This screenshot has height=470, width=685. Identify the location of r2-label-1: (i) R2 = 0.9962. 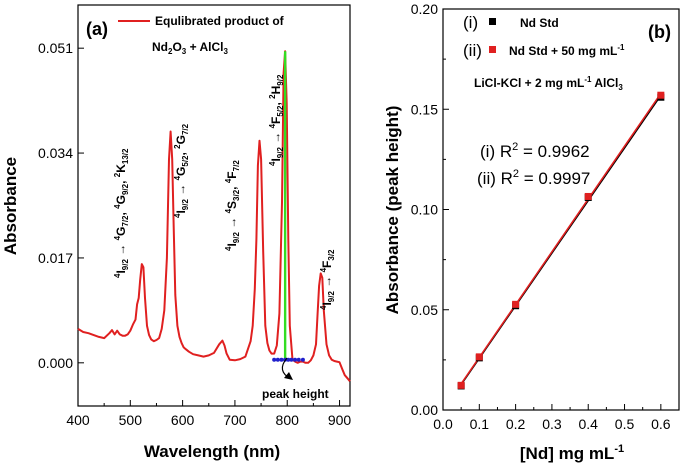
(535, 151).